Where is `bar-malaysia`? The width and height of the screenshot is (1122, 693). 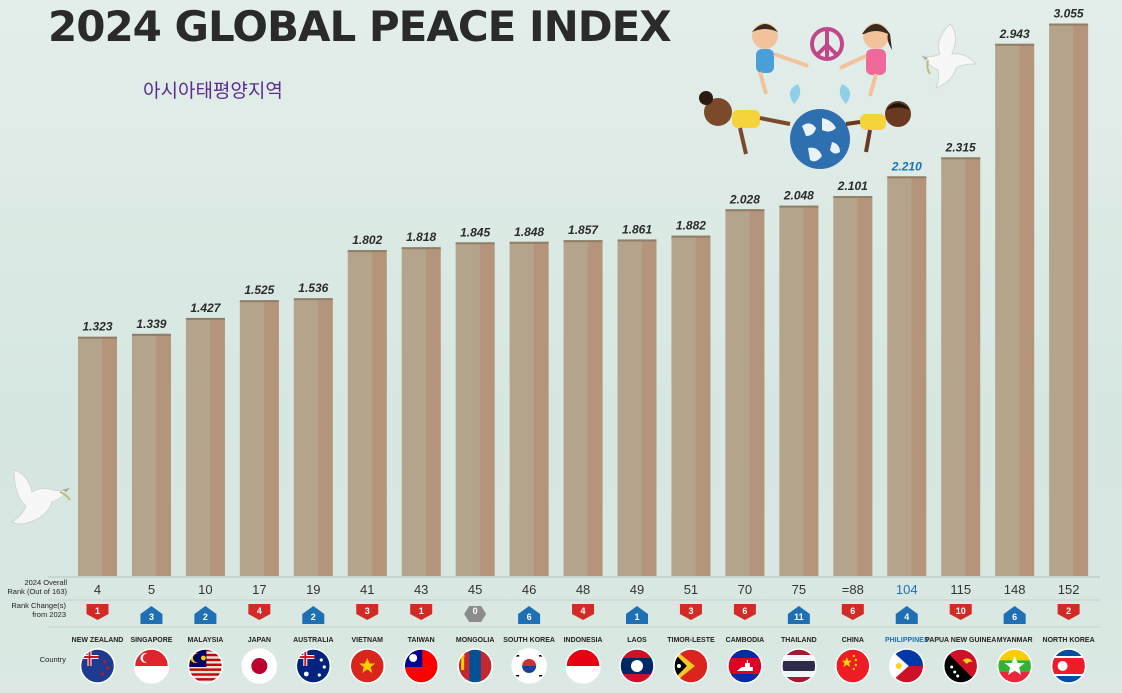 bar-malaysia is located at coordinates (205, 446).